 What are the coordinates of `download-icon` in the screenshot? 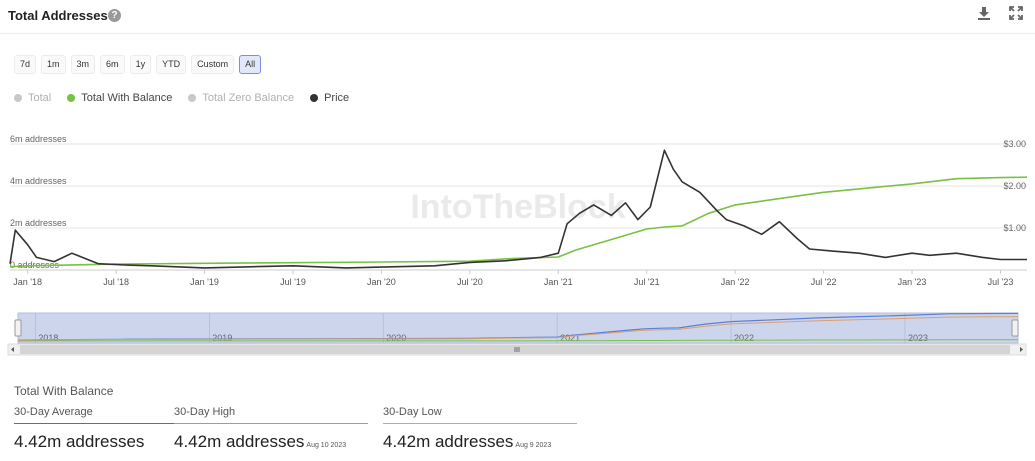 It's located at (984, 15).